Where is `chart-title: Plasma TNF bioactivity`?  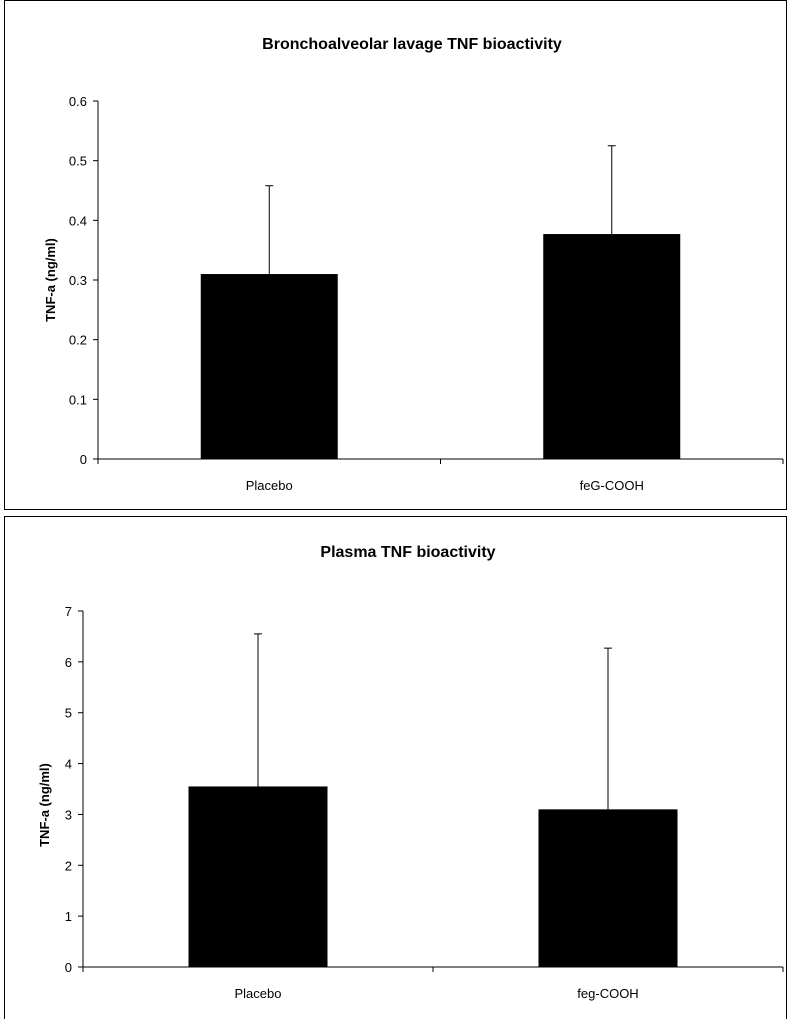 chart-title: Plasma TNF bioactivity is located at coordinates (407, 552).